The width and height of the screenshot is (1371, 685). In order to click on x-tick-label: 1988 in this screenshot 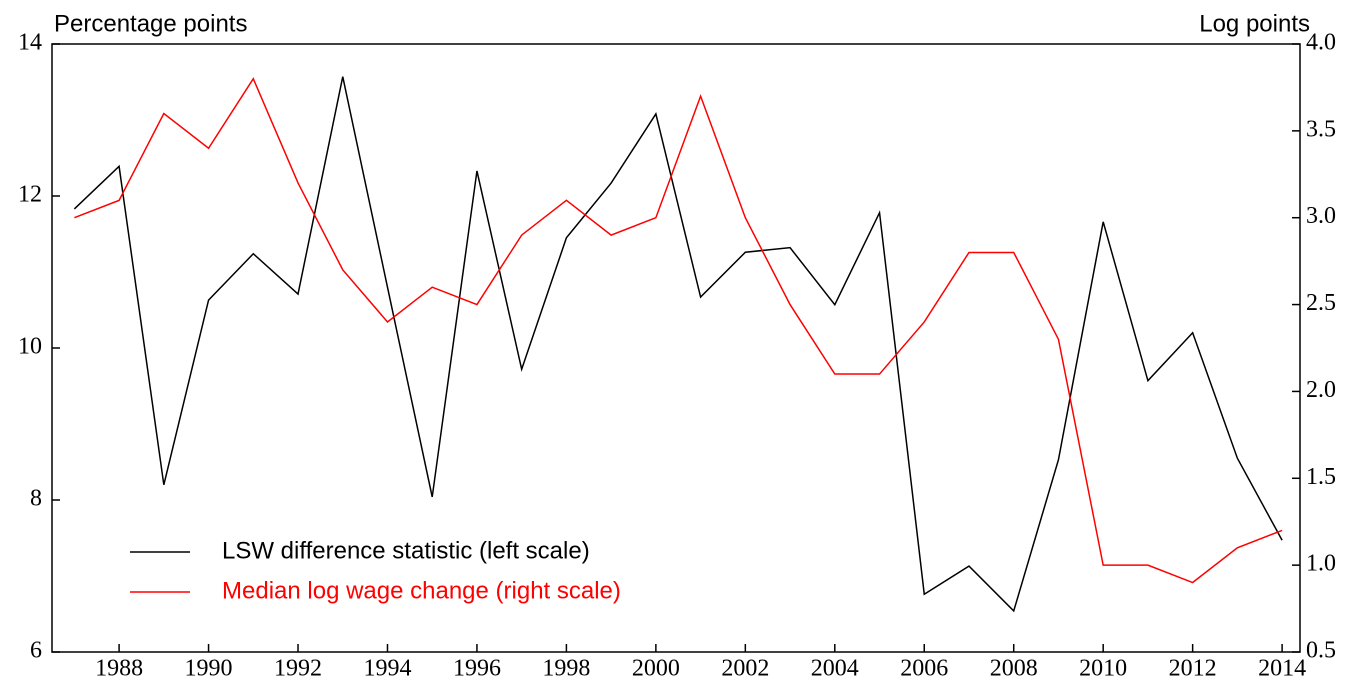, I will do `click(119, 669)`.